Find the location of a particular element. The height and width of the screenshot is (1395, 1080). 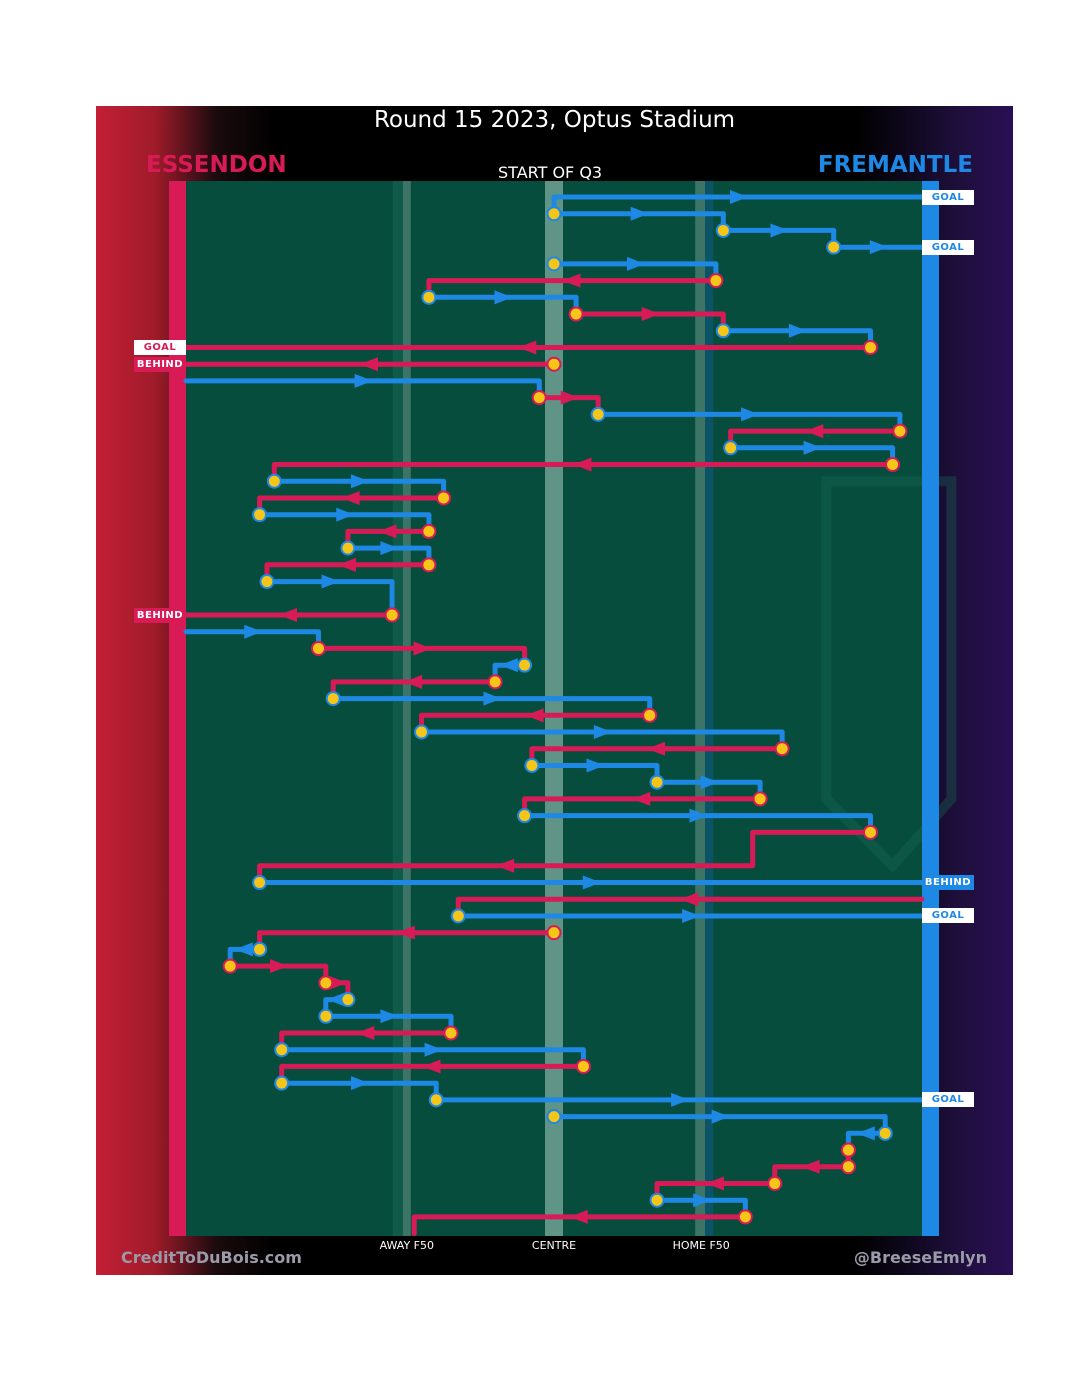

chain-32-arrow is located at coordinates (602, 732).